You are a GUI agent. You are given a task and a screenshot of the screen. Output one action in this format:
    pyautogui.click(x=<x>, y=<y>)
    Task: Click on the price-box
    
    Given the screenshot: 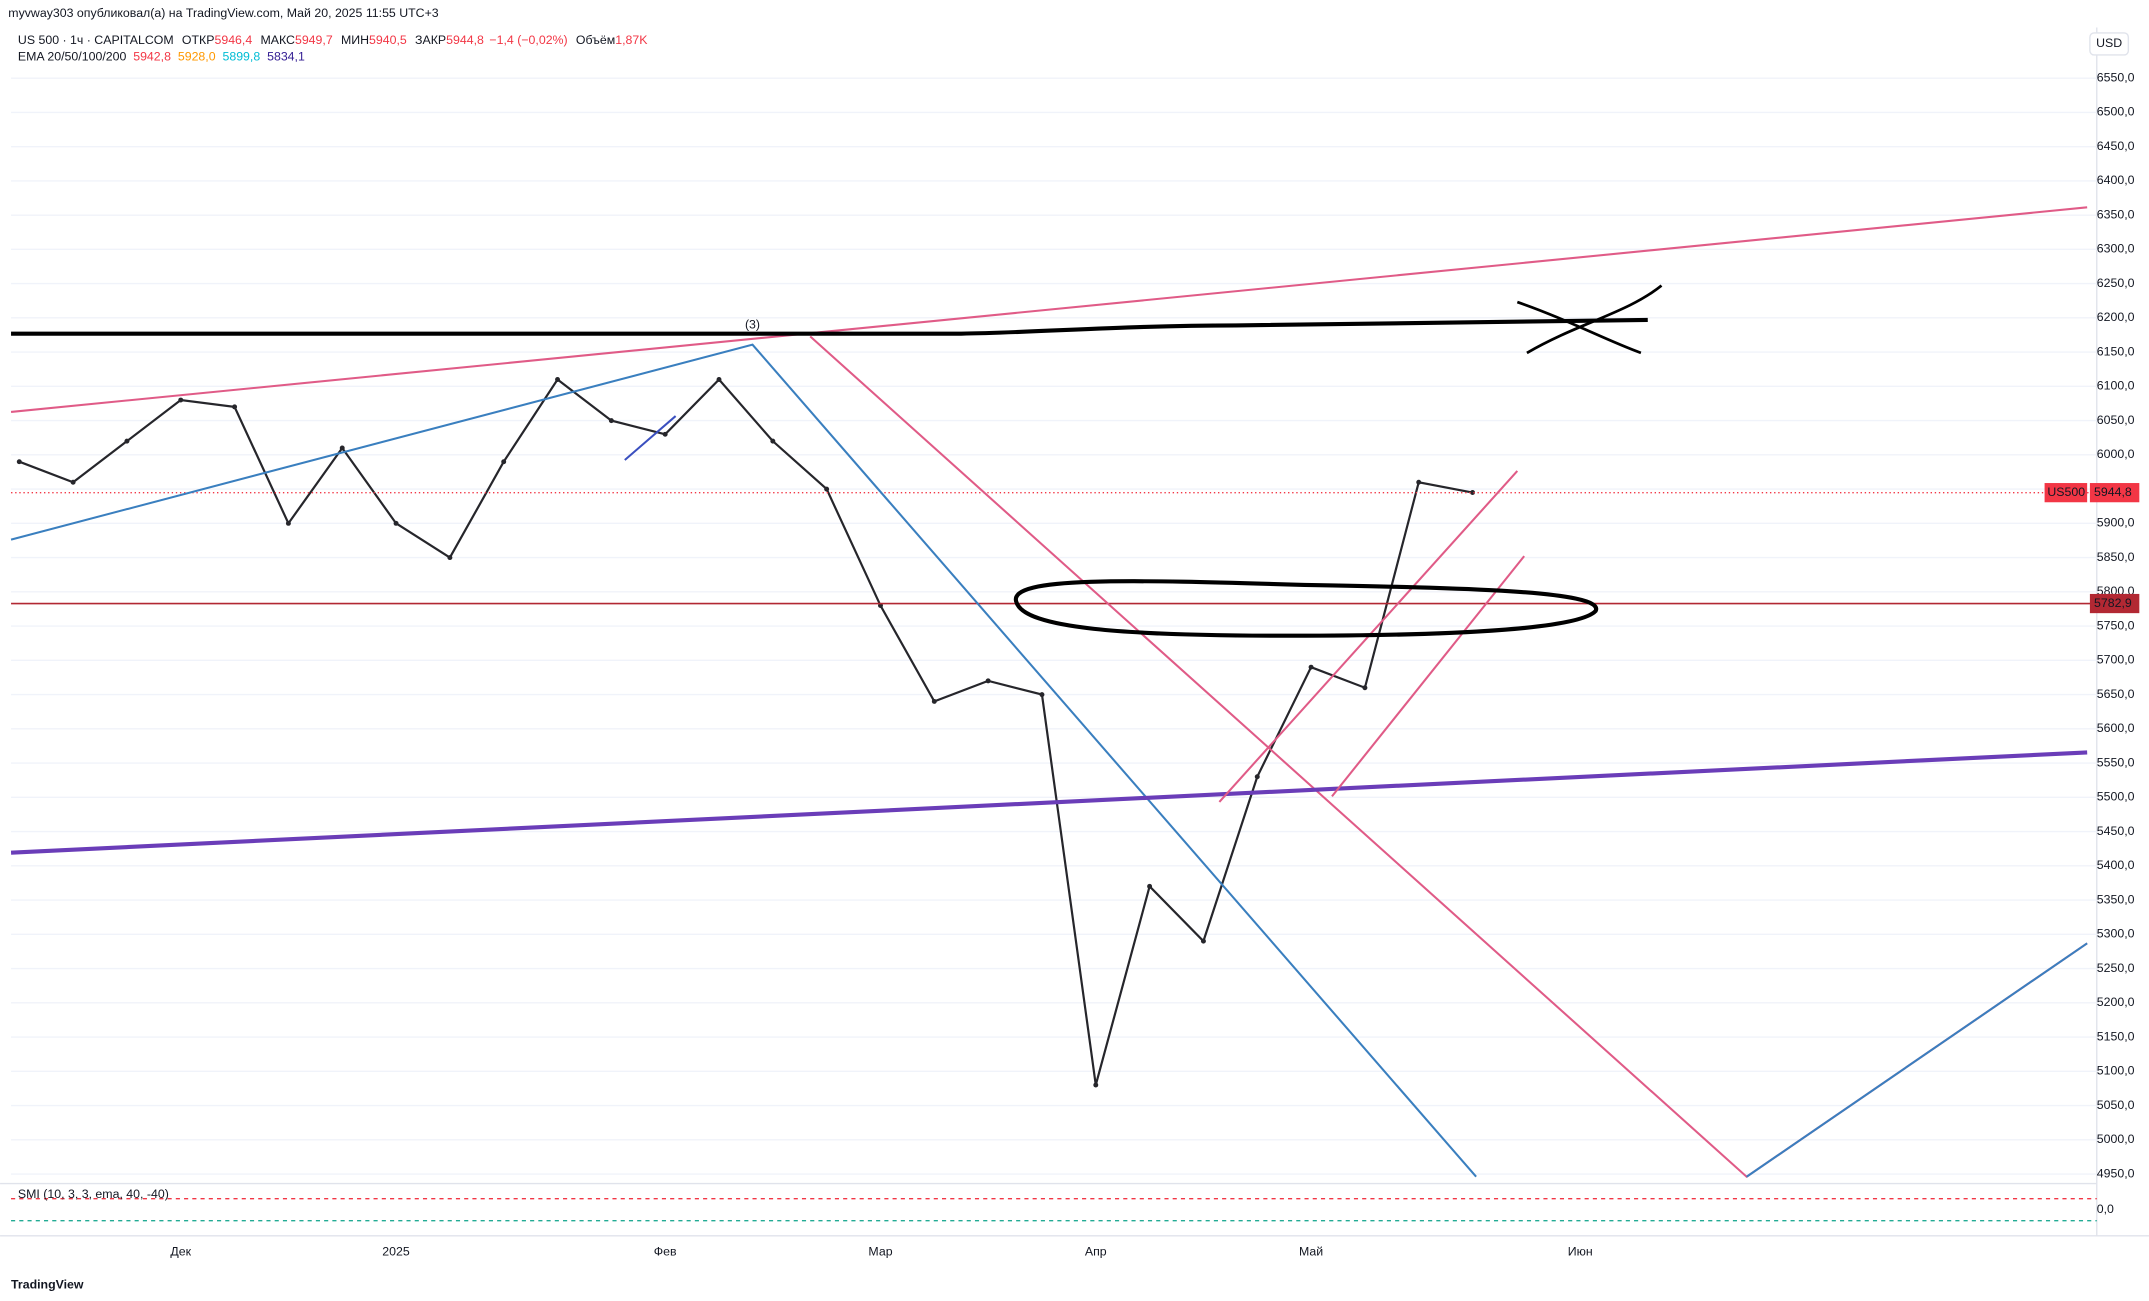 What is the action you would take?
    pyautogui.click(x=2114, y=493)
    